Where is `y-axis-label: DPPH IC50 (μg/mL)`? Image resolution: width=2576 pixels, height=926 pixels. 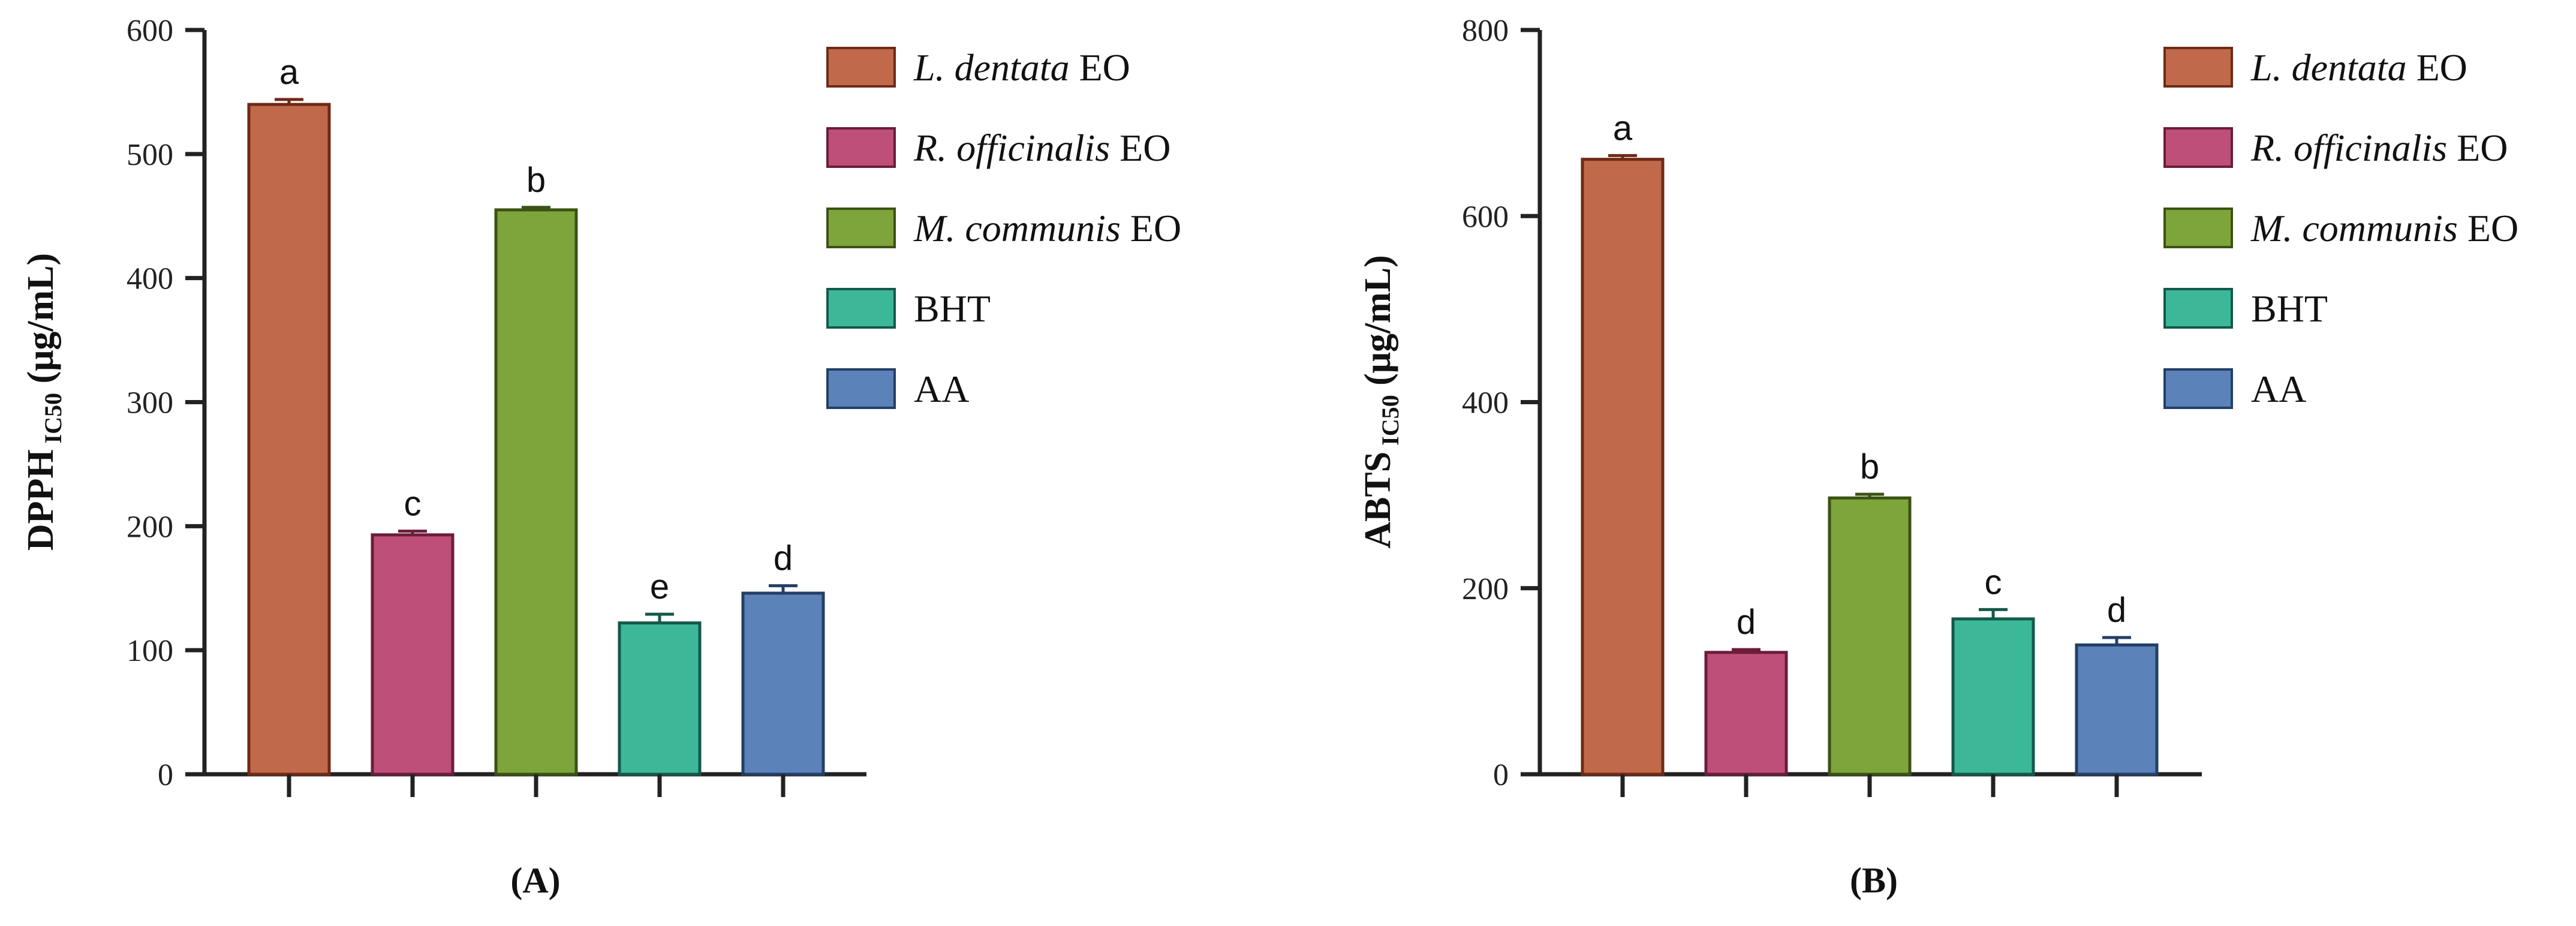
y-axis-label: DPPH IC50 (μg/mL) is located at coordinates (43, 402).